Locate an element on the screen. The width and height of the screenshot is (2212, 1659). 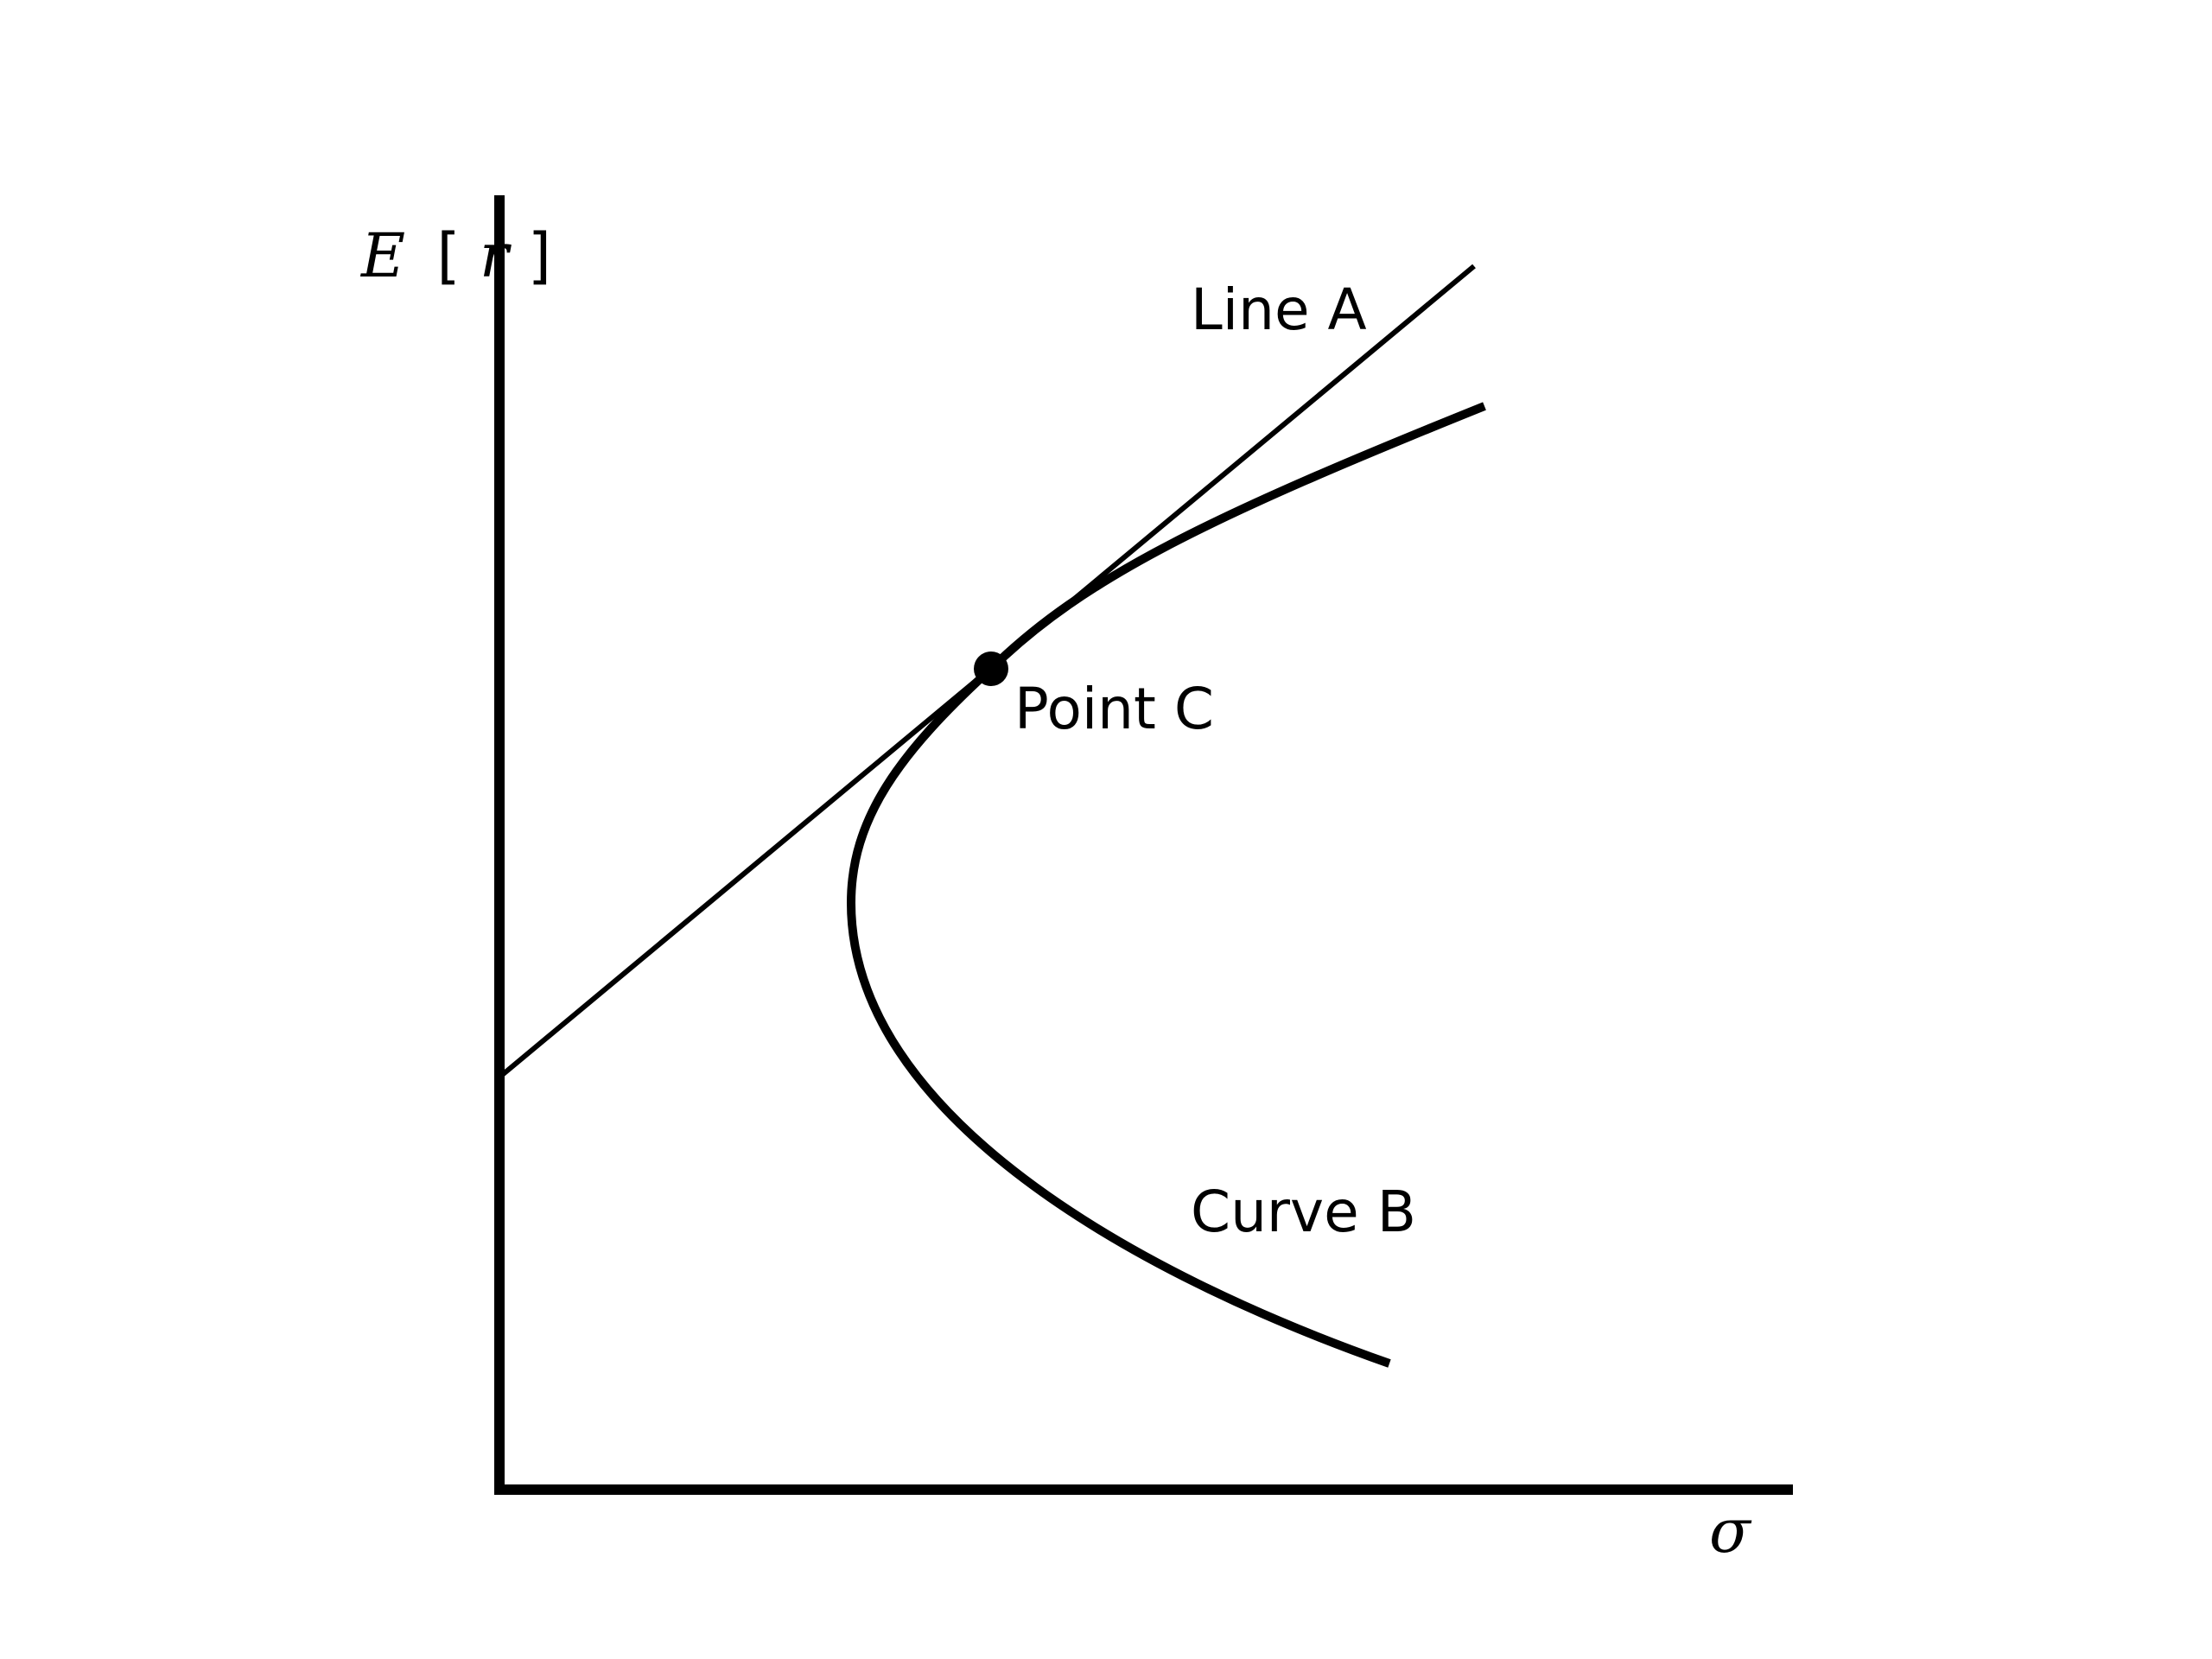
x-axis-label: σ is located at coordinates (1730, 1531).